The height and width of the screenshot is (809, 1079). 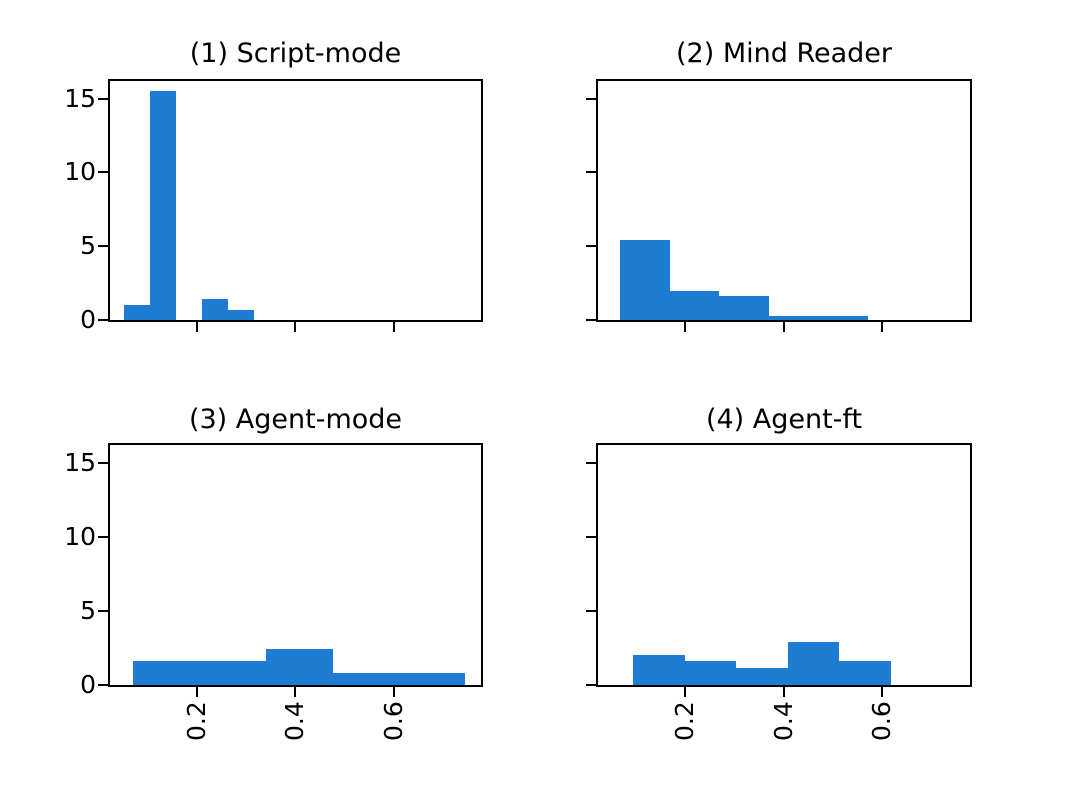 I want to click on subplot-1-axes: 0 5 10 15, so click(x=273, y=206).